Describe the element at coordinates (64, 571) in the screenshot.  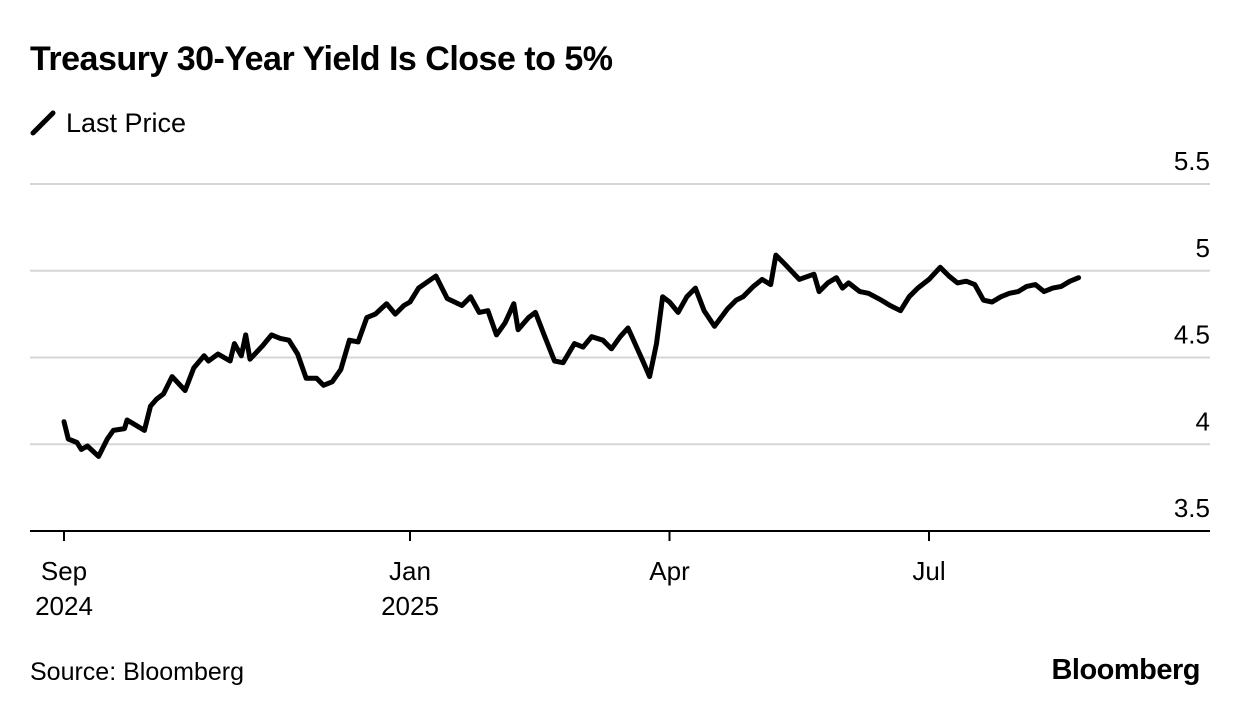
I see `x-tick-label: Sep` at that location.